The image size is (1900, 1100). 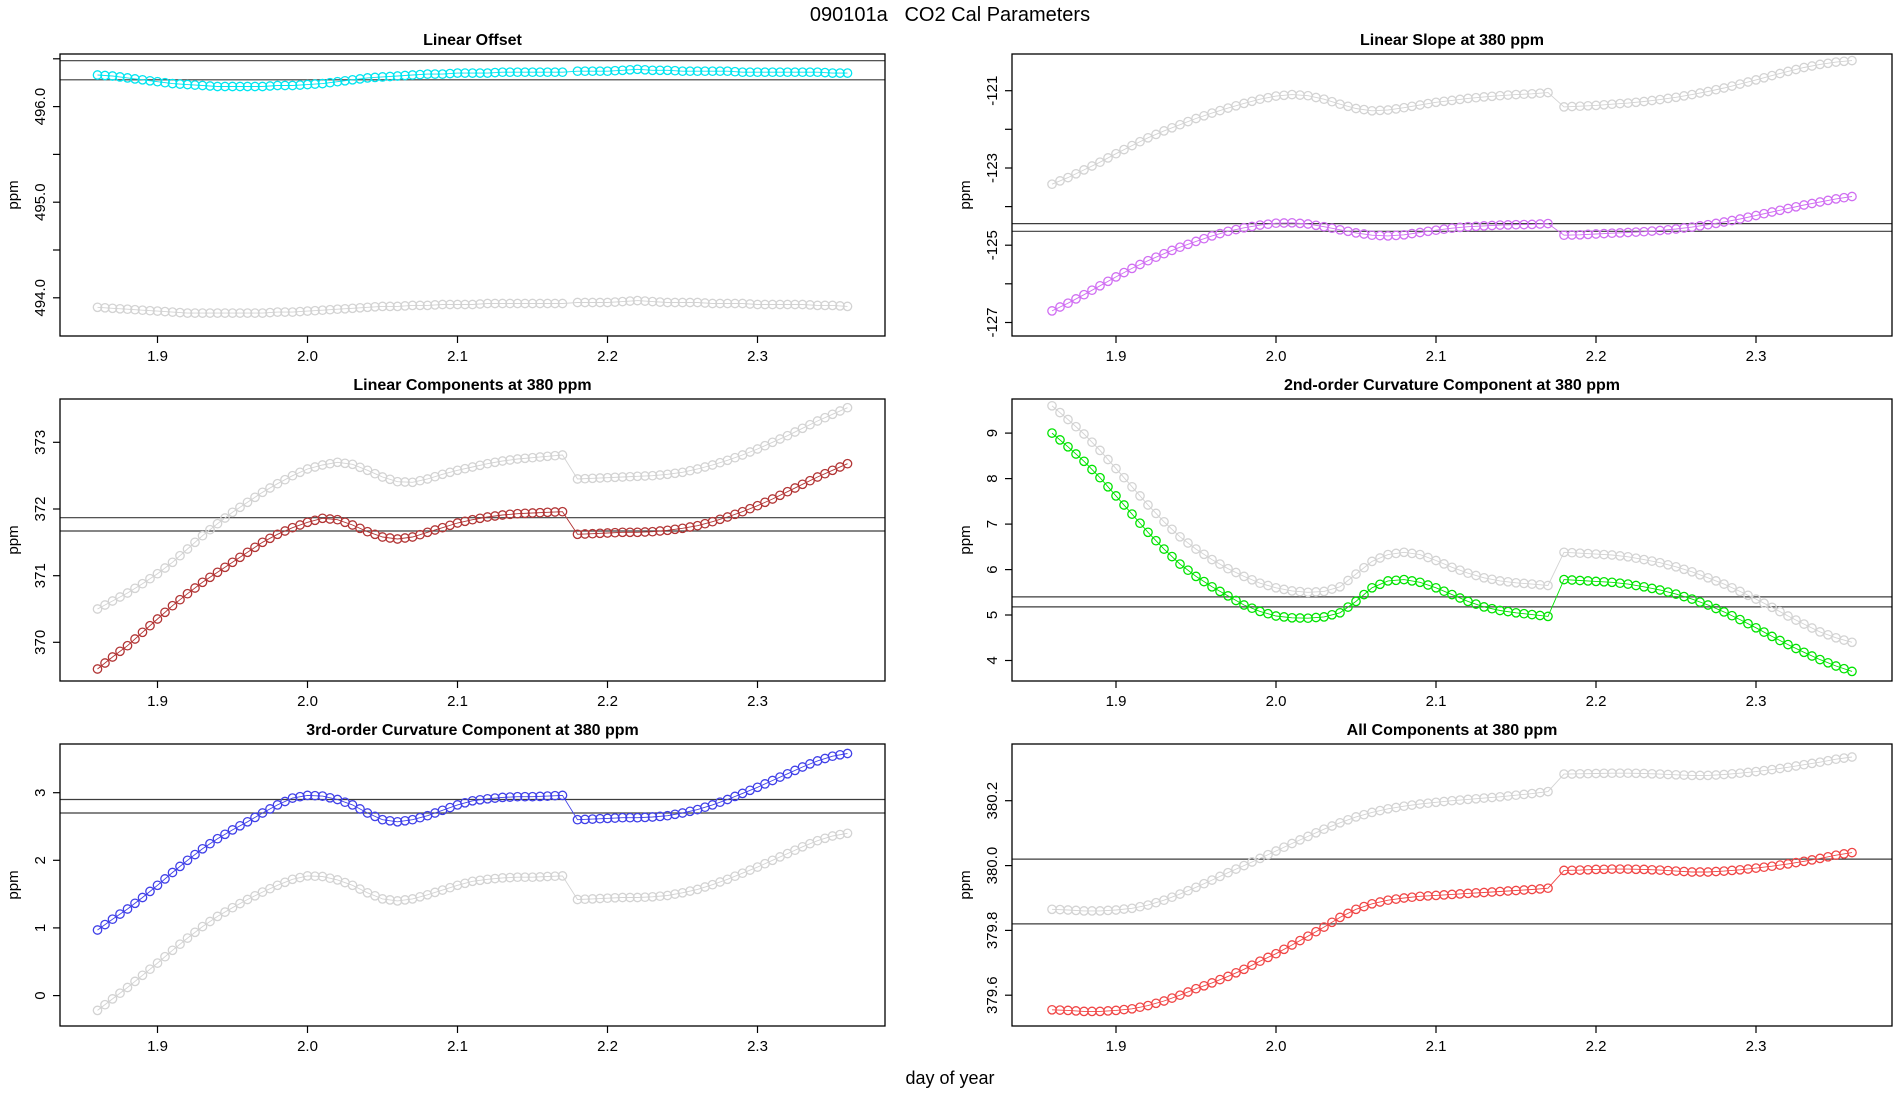 What do you see at coordinates (992, 615) in the screenshot?
I see `svg-text: 5` at bounding box center [992, 615].